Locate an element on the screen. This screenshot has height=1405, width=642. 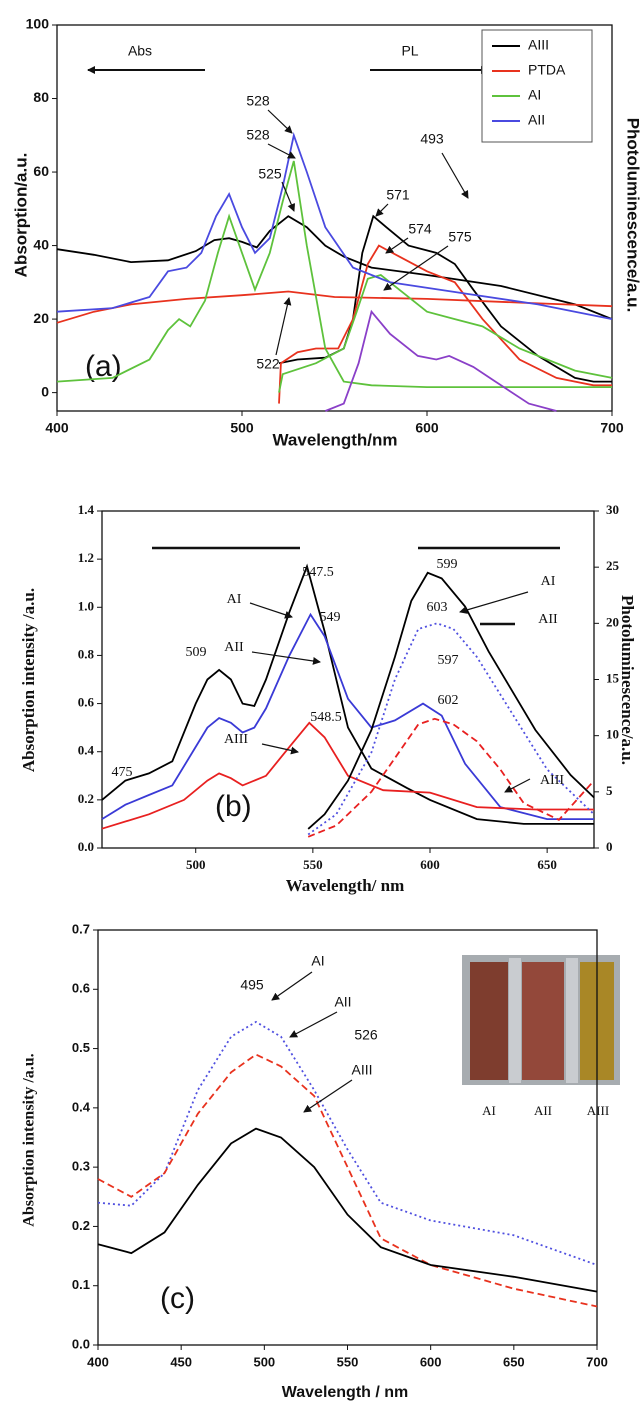
panel-label: (a) is located at coordinates (103, 366).